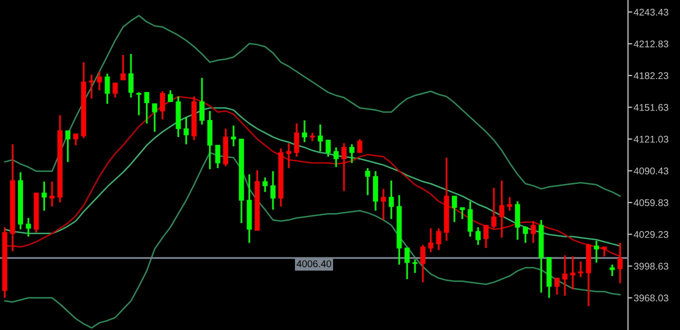  Describe the element at coordinates (651, 107) in the screenshot. I see `y-tick-label: 4151.63` at that location.